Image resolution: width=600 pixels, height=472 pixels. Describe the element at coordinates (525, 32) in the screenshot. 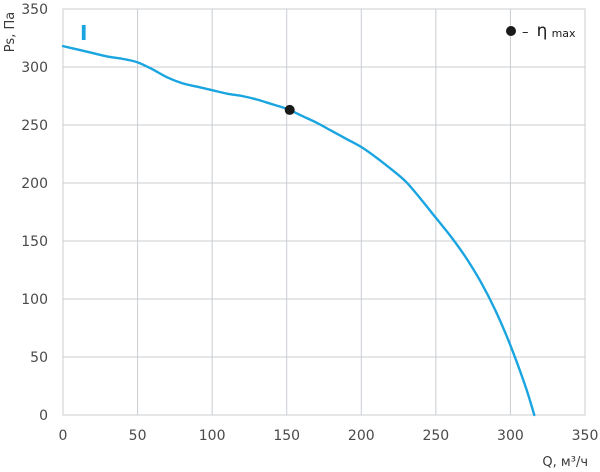

I see `legend-prefix: –` at that location.